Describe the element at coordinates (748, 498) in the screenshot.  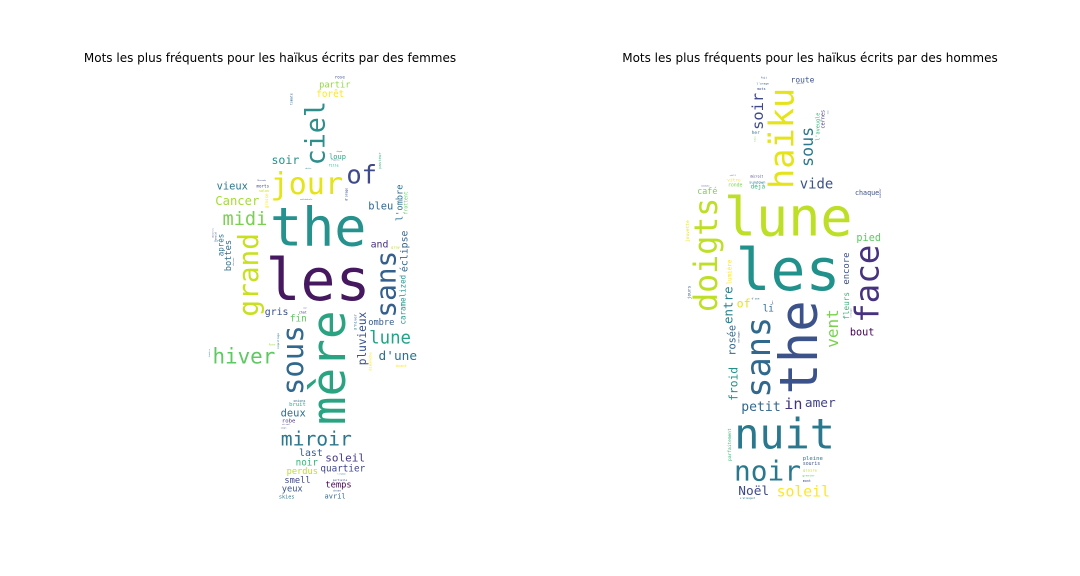
I see `word-label: s'allongent` at that location.